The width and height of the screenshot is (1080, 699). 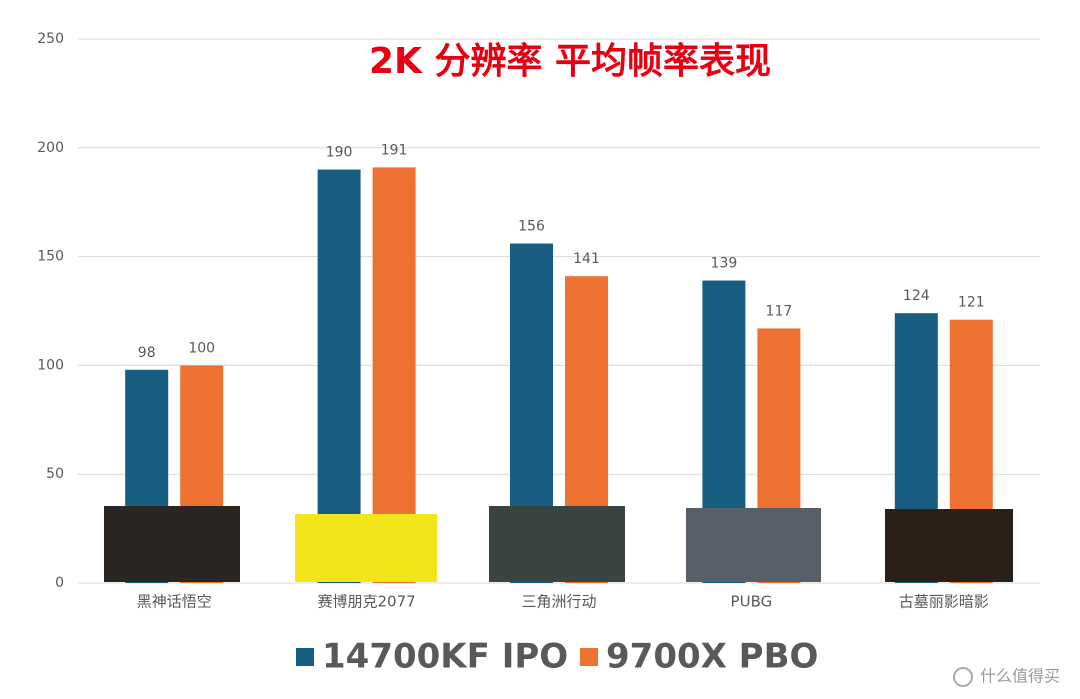 What do you see at coordinates (147, 353) in the screenshot?
I see `value-label: 98` at bounding box center [147, 353].